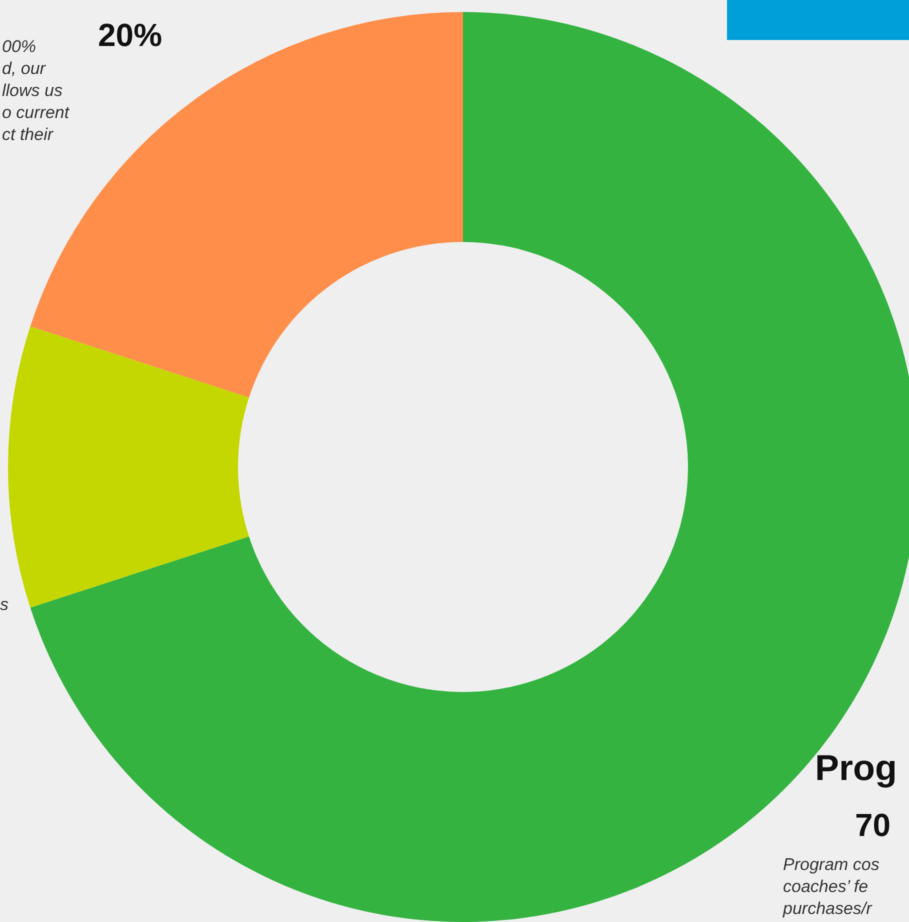 Image resolution: width=909 pixels, height=922 pixels. What do you see at coordinates (856, 767) in the screenshot?
I see `slice-label: Prog` at bounding box center [856, 767].